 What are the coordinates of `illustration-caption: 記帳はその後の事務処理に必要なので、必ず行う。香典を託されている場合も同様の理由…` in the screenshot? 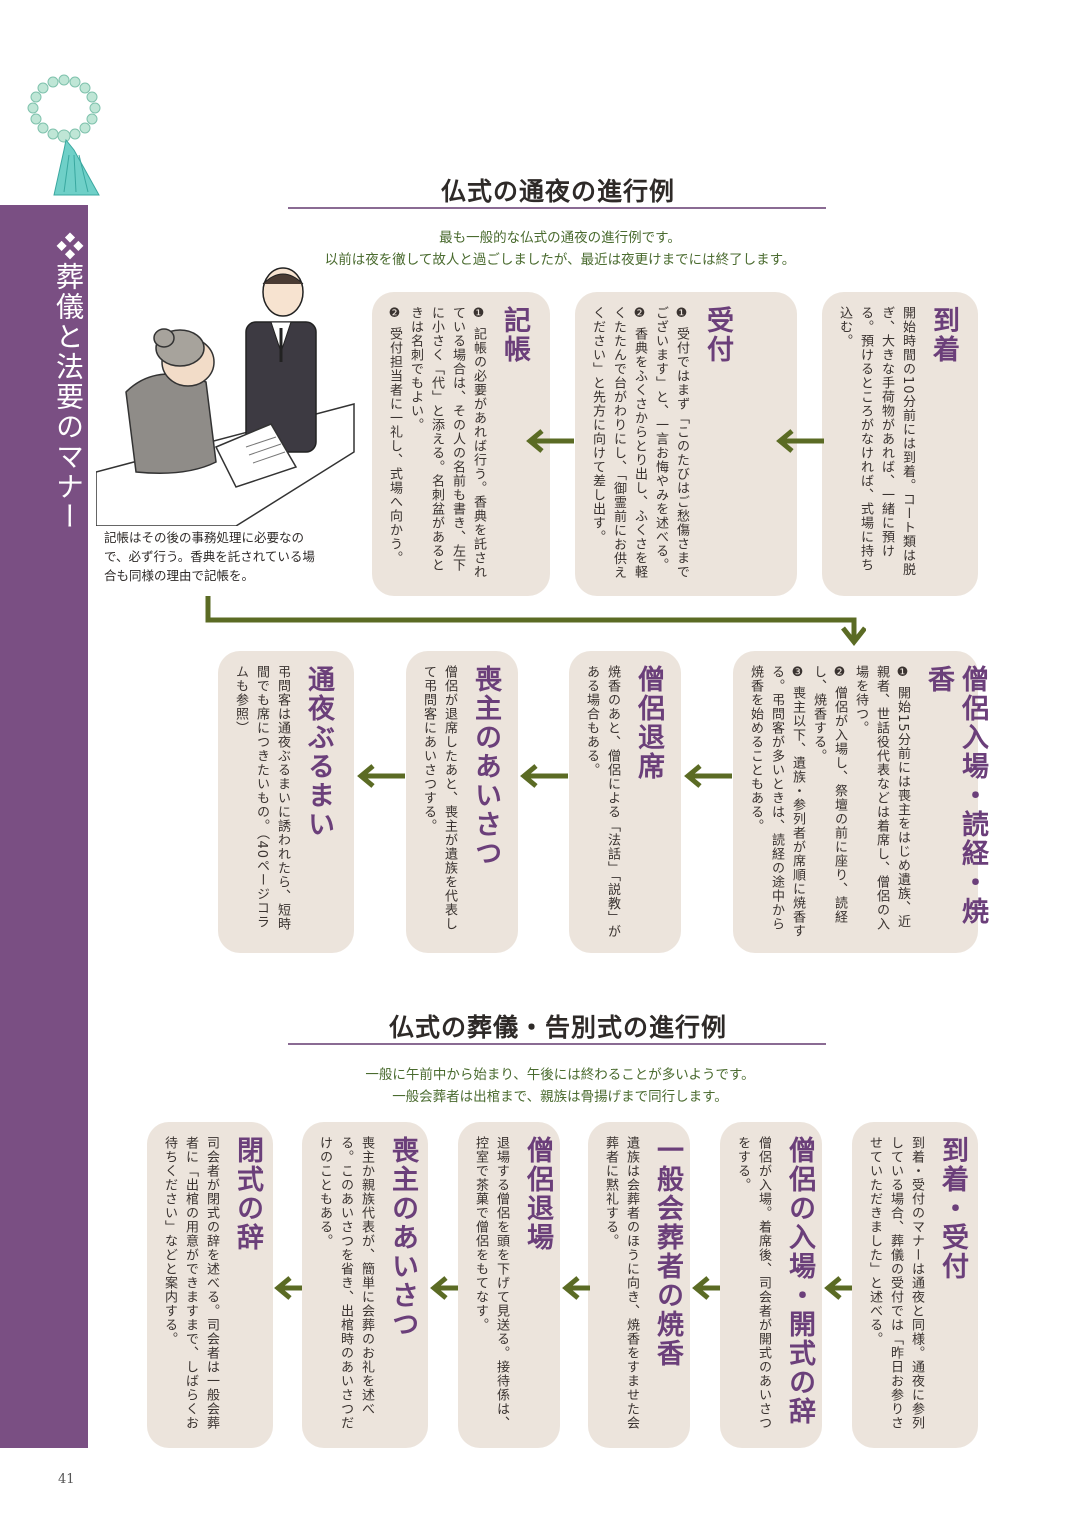 It's located at (209, 556).